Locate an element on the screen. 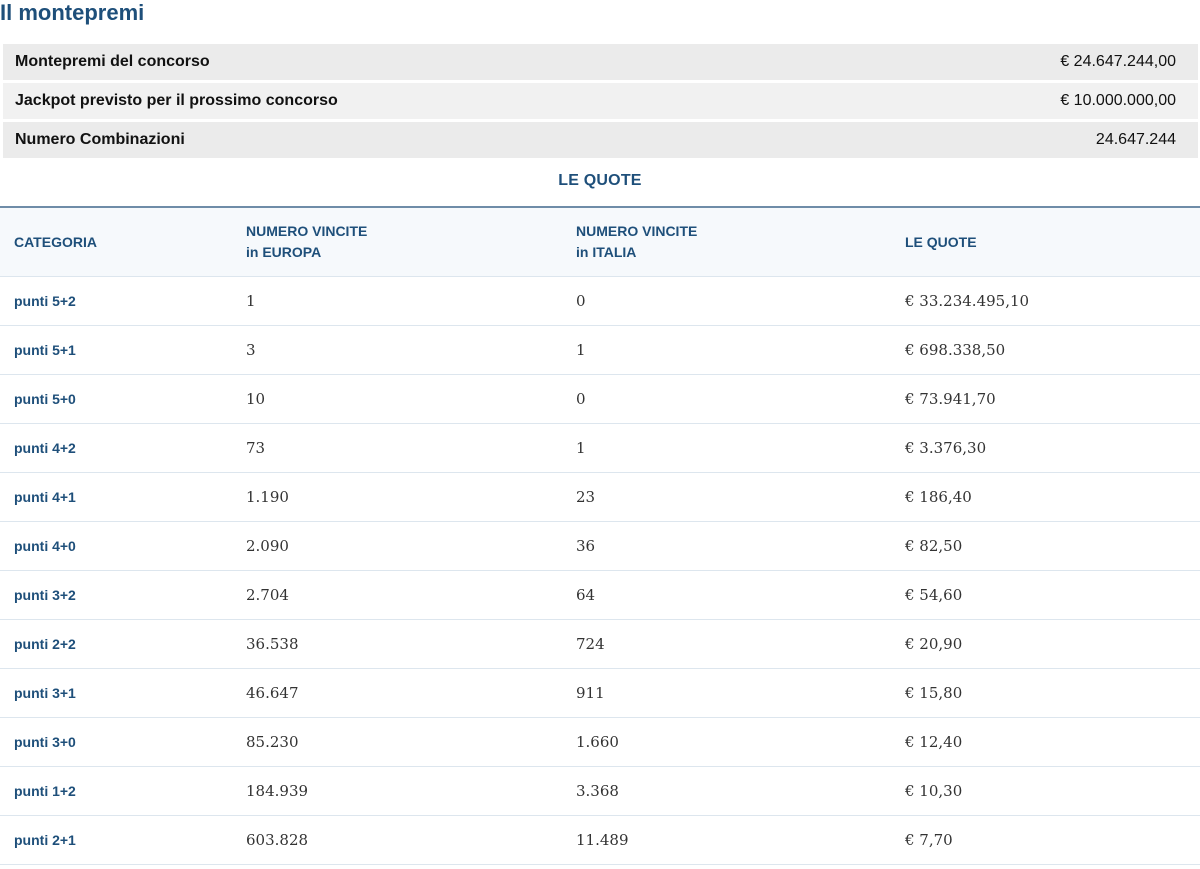  vincite-europa-cell: 603.828 is located at coordinates (277, 840).